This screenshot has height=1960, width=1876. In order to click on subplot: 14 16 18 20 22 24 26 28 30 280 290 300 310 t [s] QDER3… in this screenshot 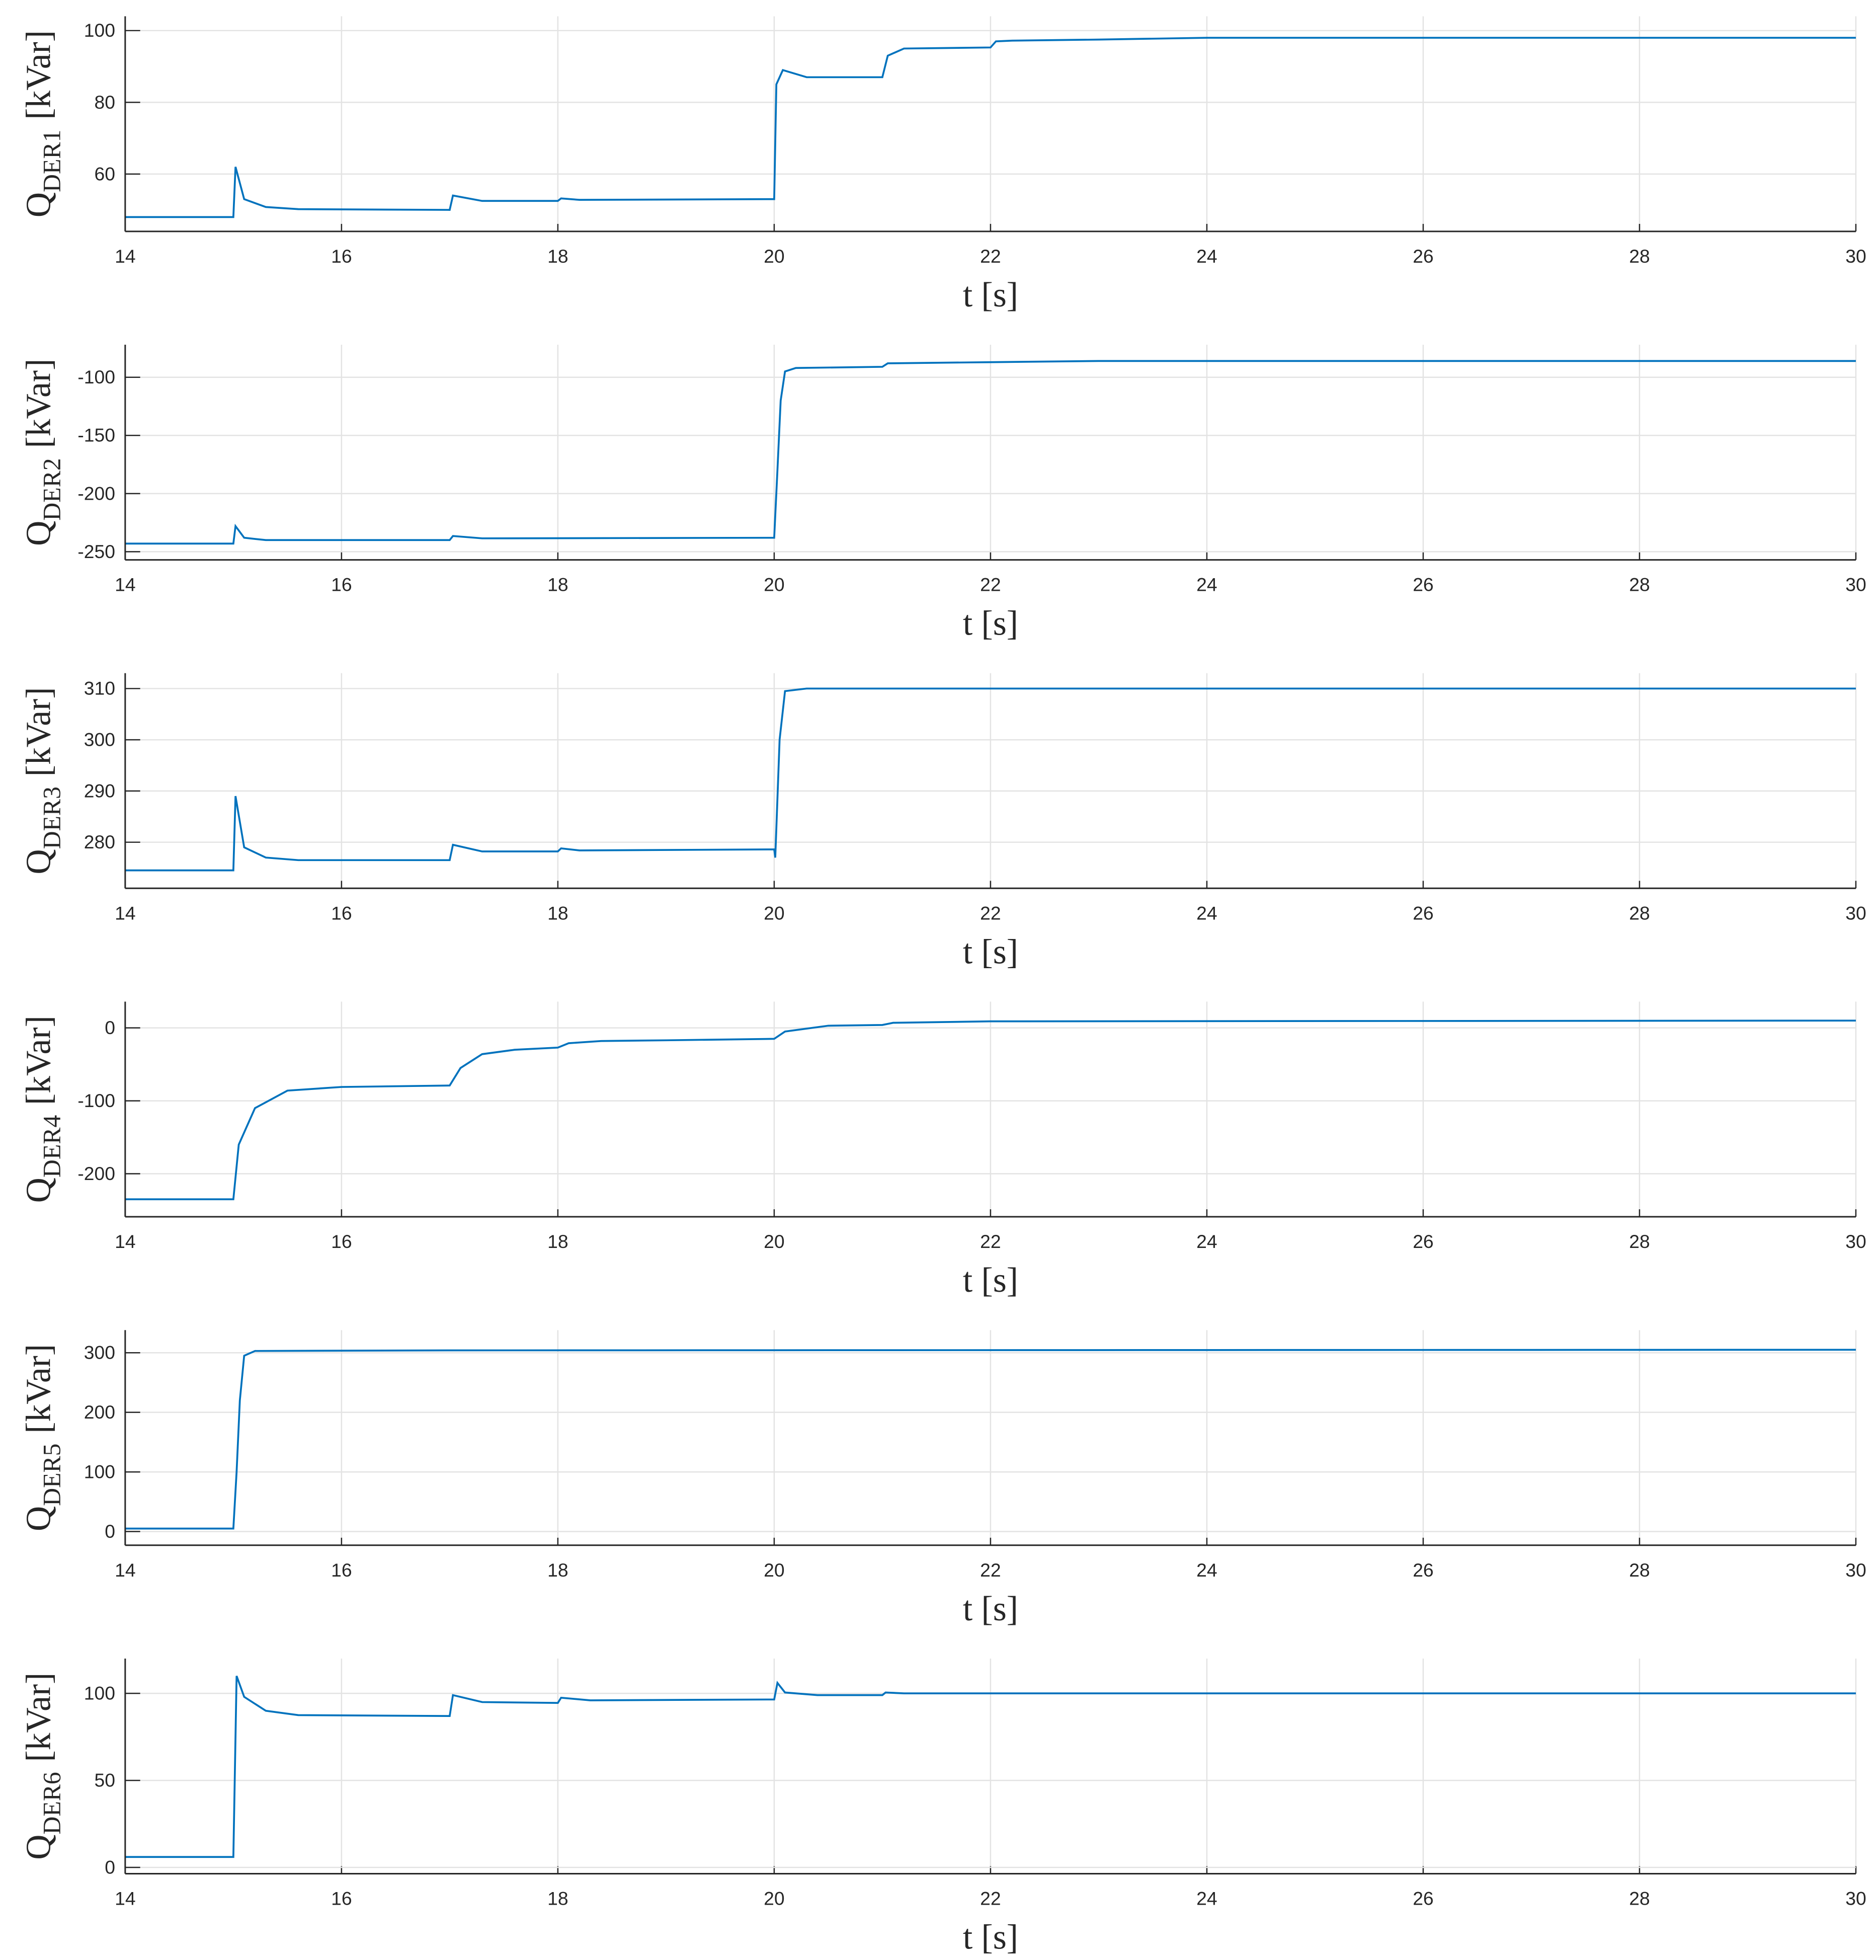, I will do `click(943, 822)`.